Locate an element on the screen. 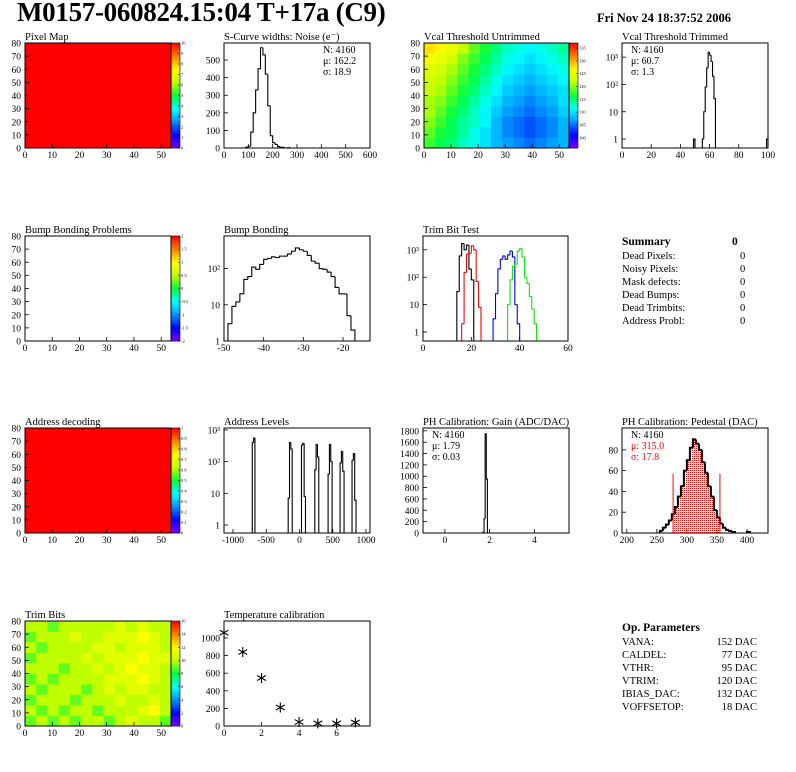 This screenshot has width=796, height=772. y-tick-label: 20 is located at coordinates (416, 123).